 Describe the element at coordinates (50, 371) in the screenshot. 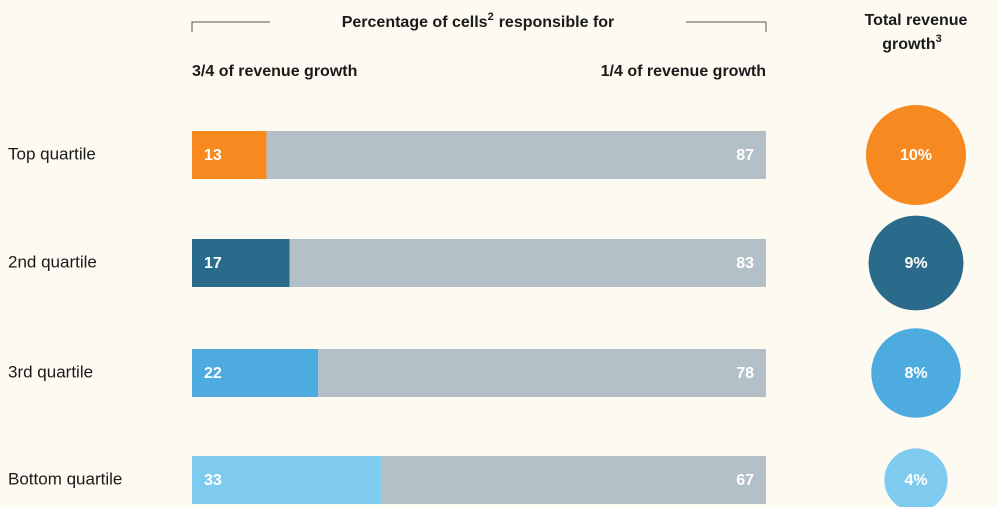

I see `category-label: 3rd quartile` at that location.